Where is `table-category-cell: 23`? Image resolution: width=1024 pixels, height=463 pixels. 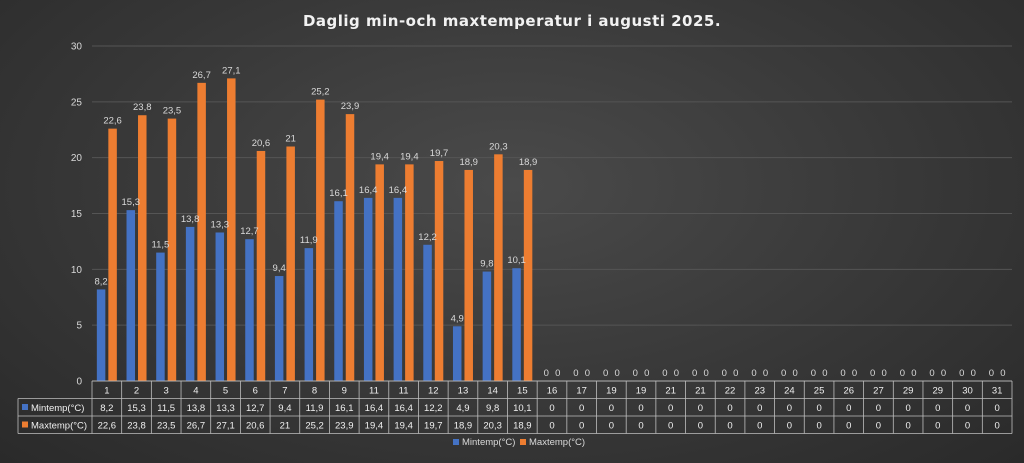
table-category-cell: 23 is located at coordinates (759, 391).